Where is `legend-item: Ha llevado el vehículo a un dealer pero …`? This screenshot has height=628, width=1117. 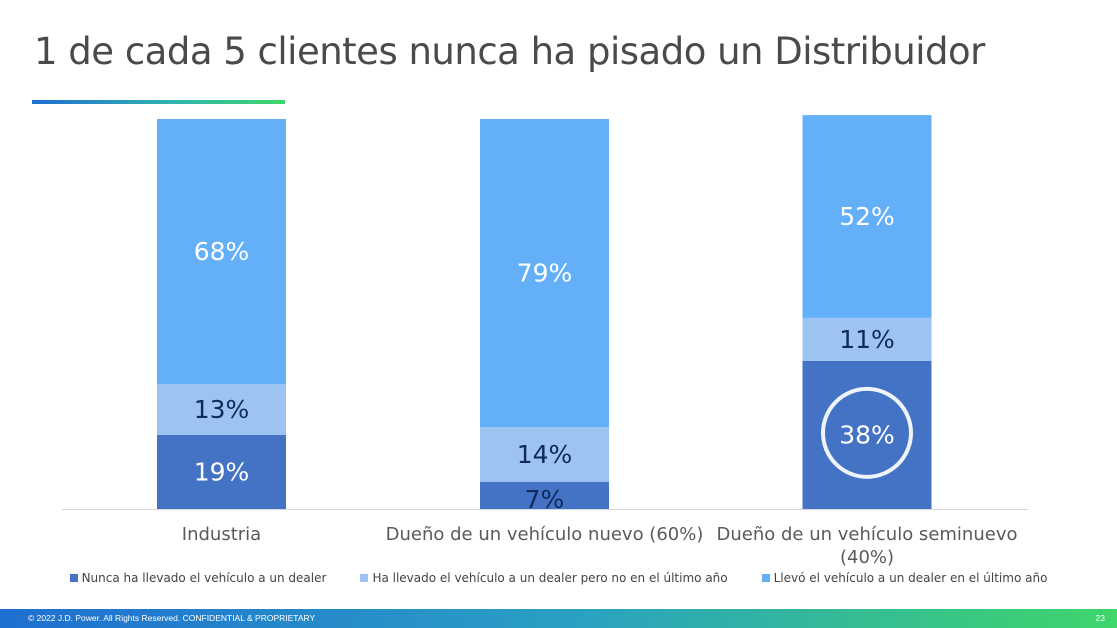
legend-item: Ha llevado el vehículo a un dealer pero … is located at coordinates (544, 578).